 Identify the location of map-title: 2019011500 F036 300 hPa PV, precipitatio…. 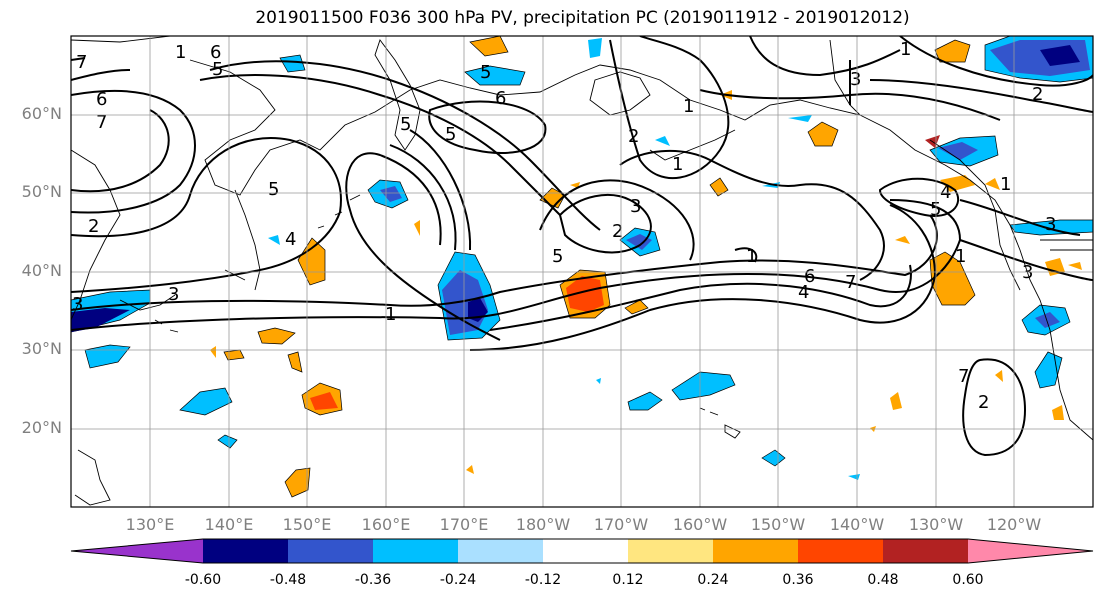
(582, 18).